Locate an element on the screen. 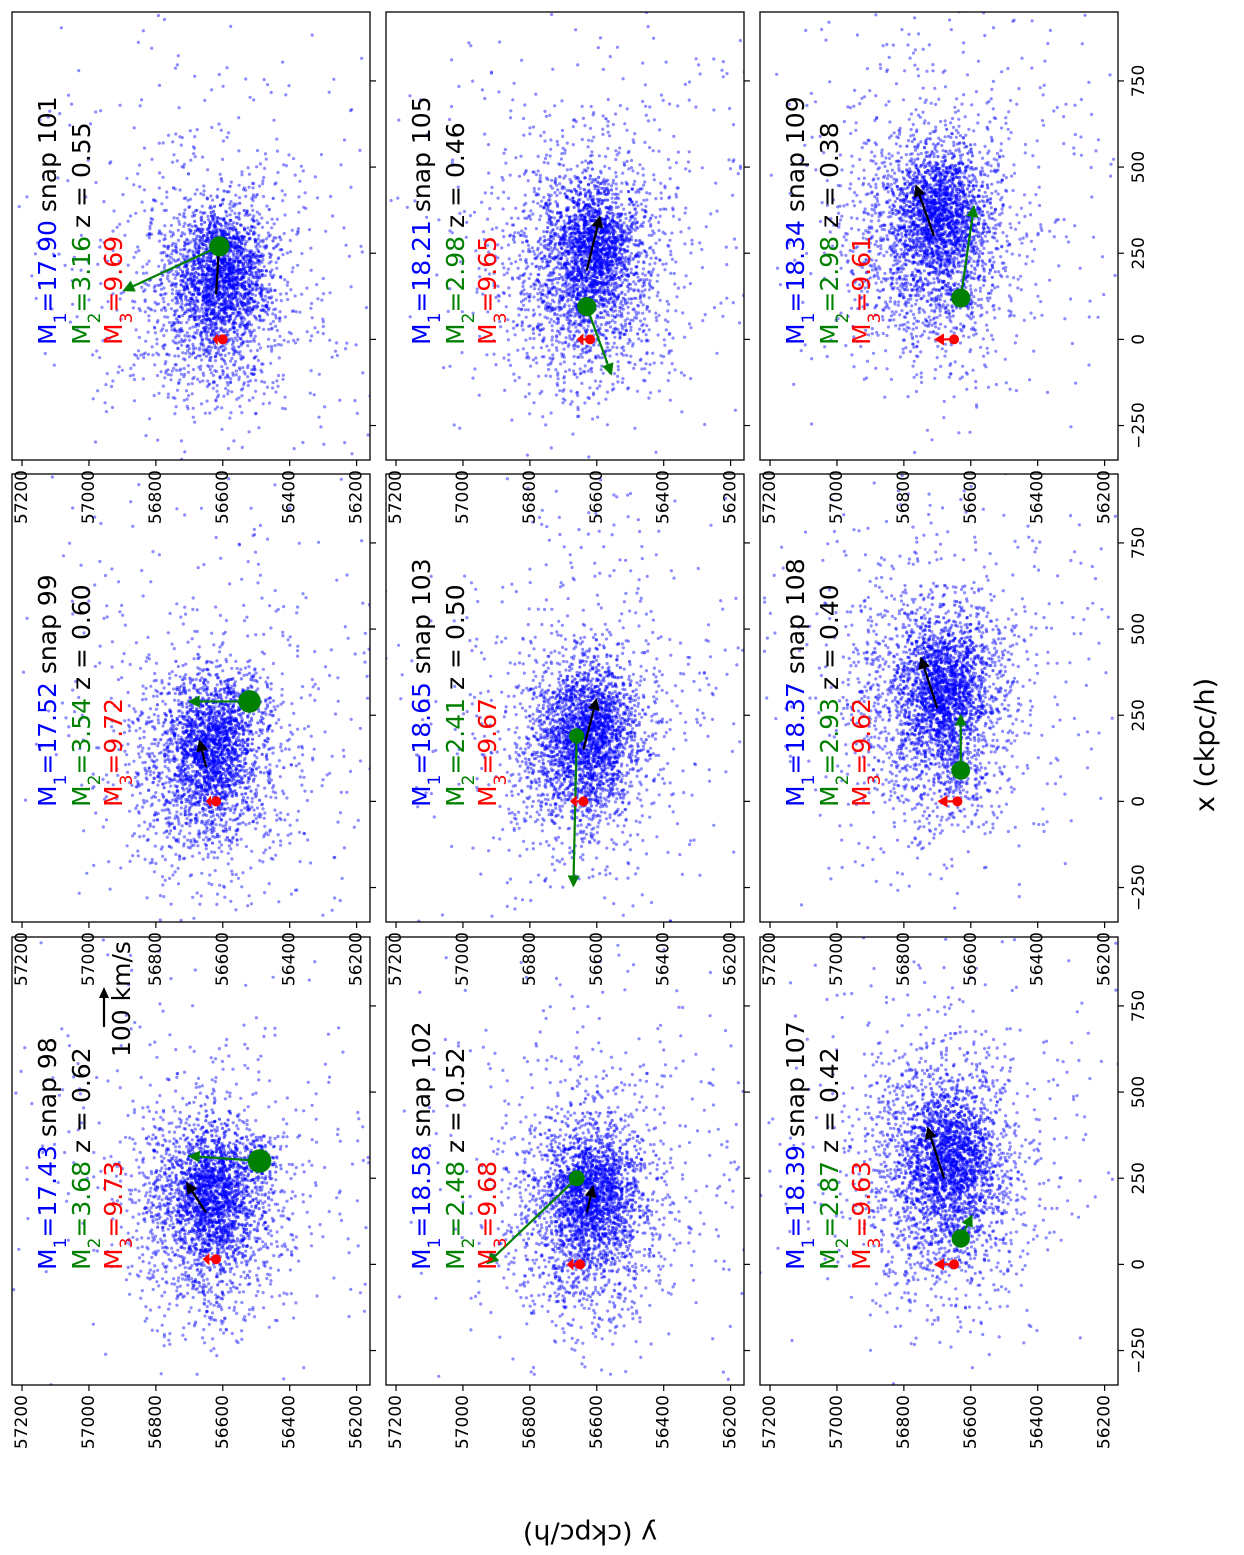 The height and width of the screenshot is (1555, 1244). M3-label-symbol: M is located at coordinates (113, 1259).